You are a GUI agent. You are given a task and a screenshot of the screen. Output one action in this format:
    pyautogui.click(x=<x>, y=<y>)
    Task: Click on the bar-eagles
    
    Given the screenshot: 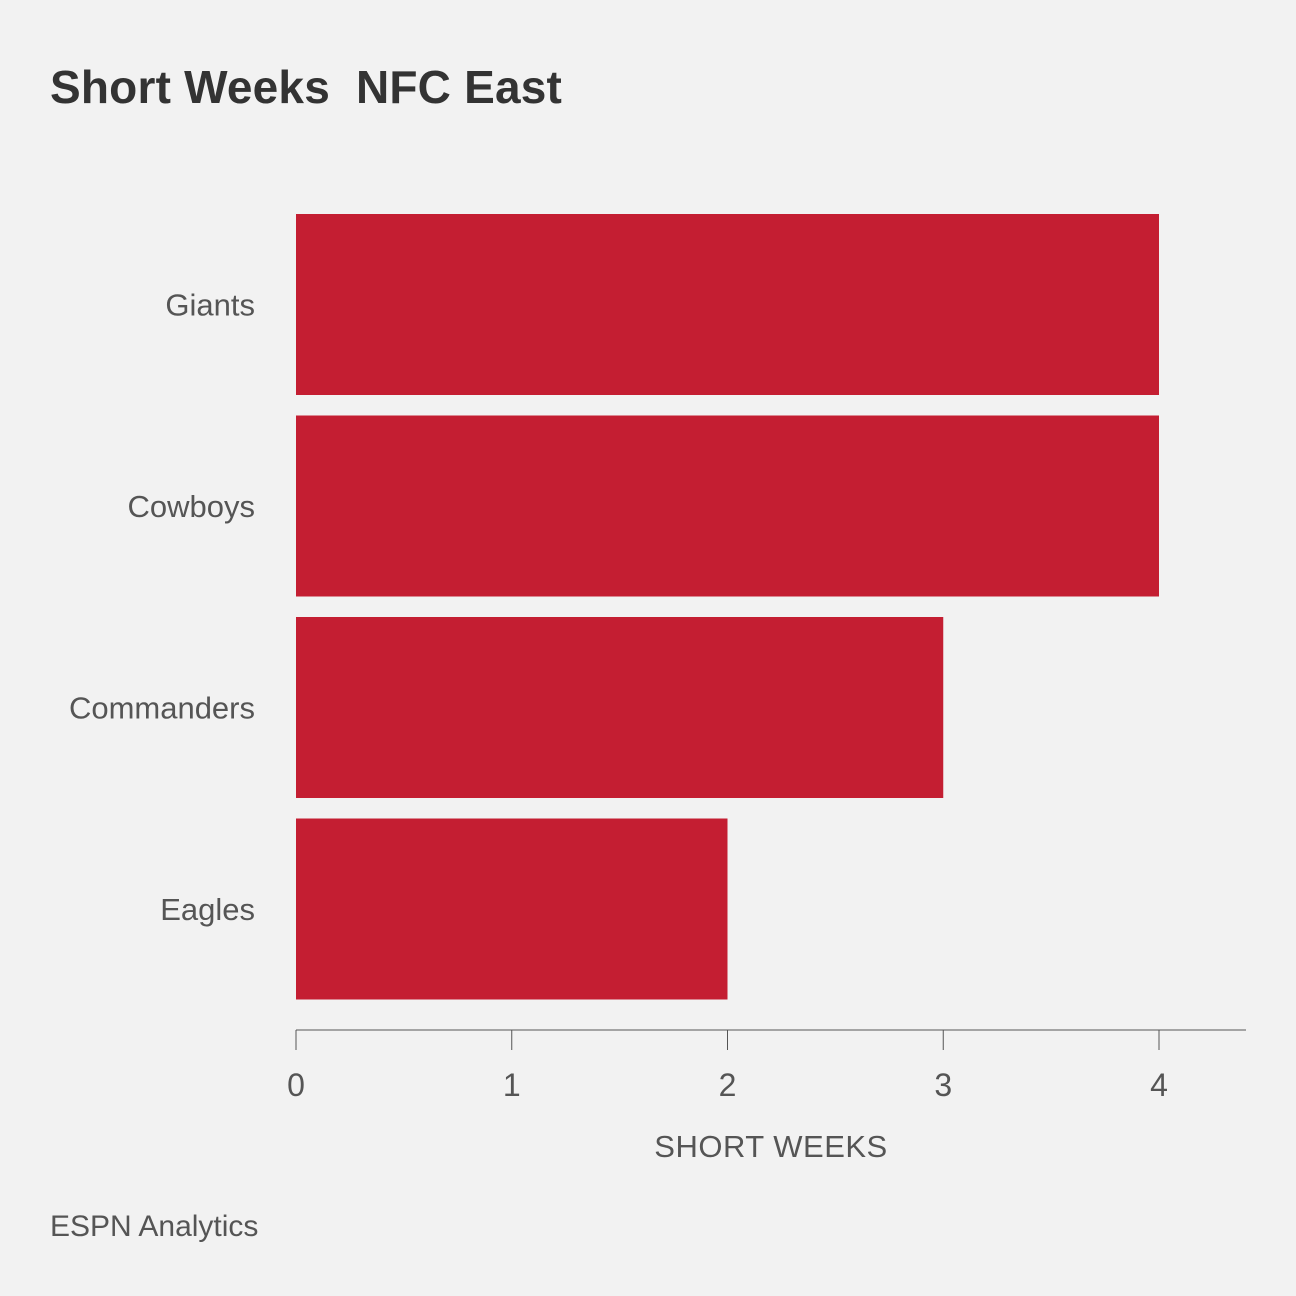 What is the action you would take?
    pyautogui.click(x=512, y=909)
    